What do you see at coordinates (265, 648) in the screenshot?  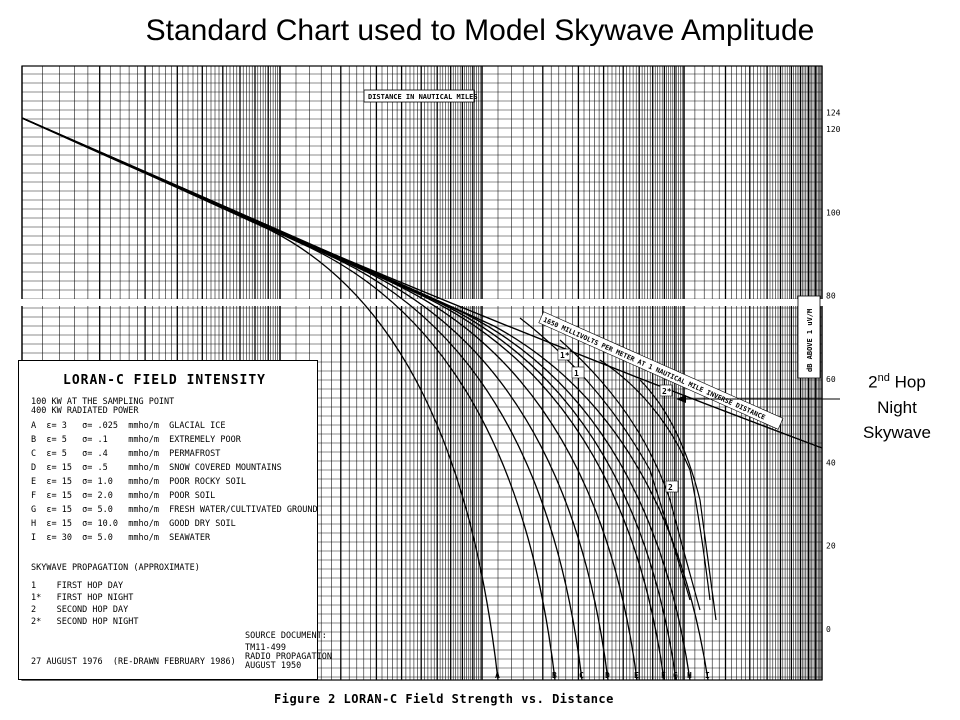 I see `source-line-1: TM11-499` at bounding box center [265, 648].